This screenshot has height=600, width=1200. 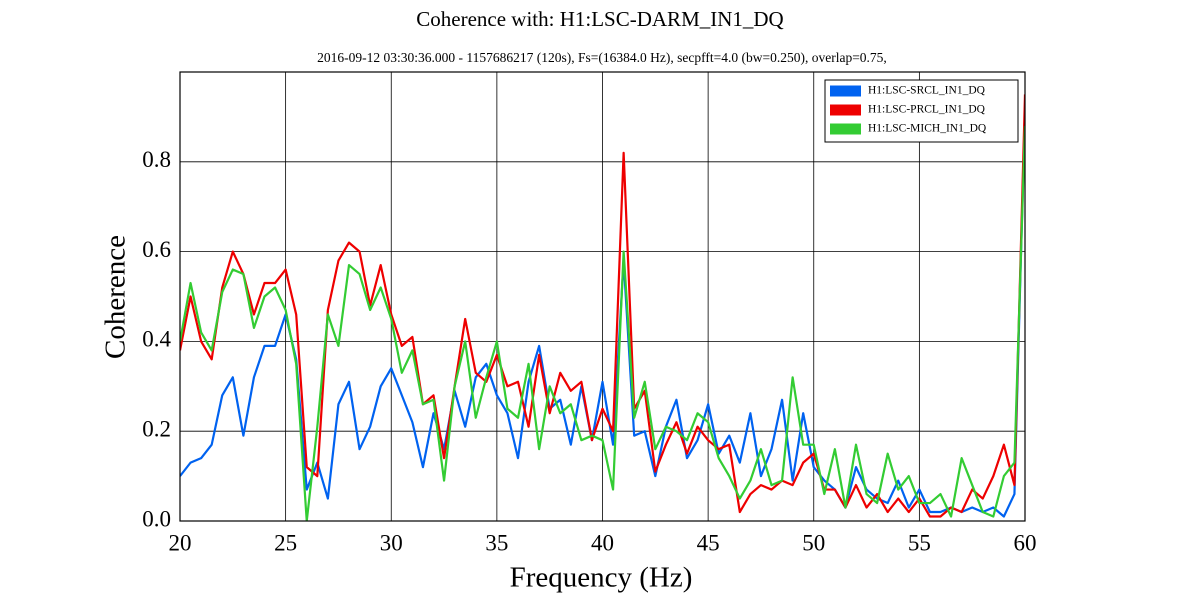 I want to click on y-tick-label: 0.2, so click(x=156, y=428).